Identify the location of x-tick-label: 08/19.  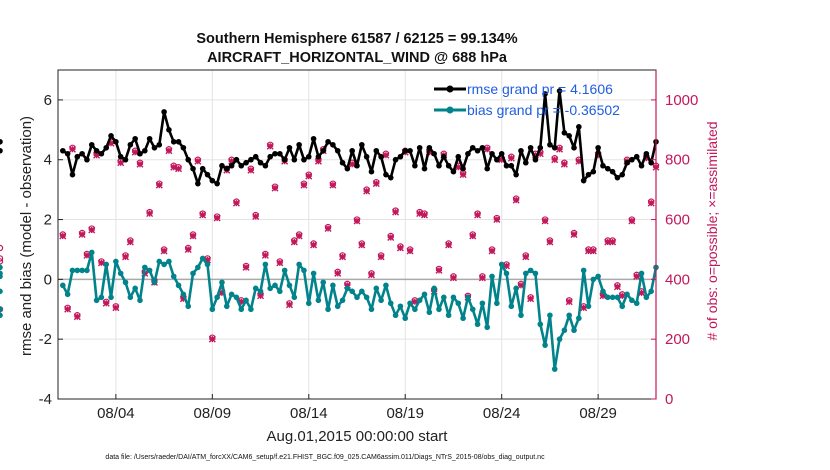
(405, 413).